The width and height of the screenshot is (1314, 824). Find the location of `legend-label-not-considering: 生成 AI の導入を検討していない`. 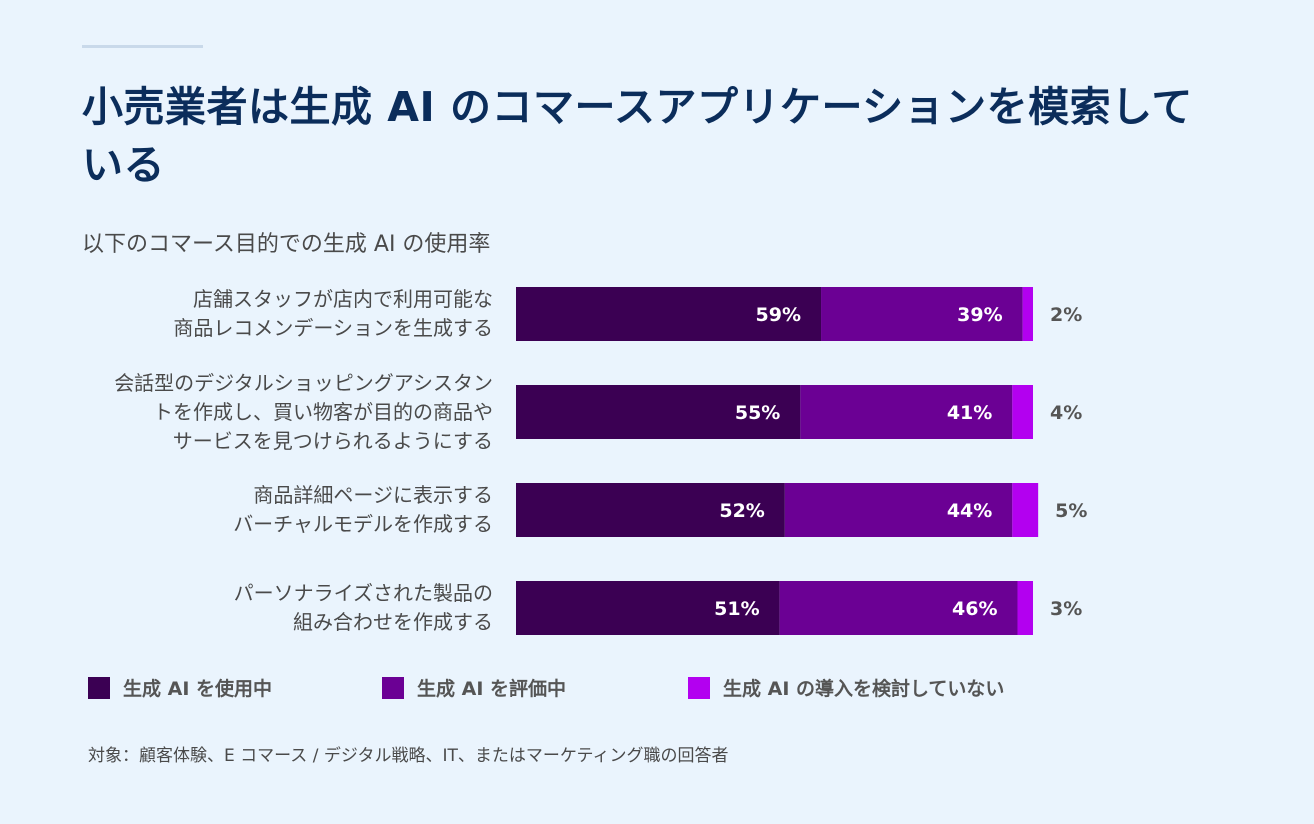

legend-label-not-considering: 生成 AI の導入を検討していない is located at coordinates (864, 689).